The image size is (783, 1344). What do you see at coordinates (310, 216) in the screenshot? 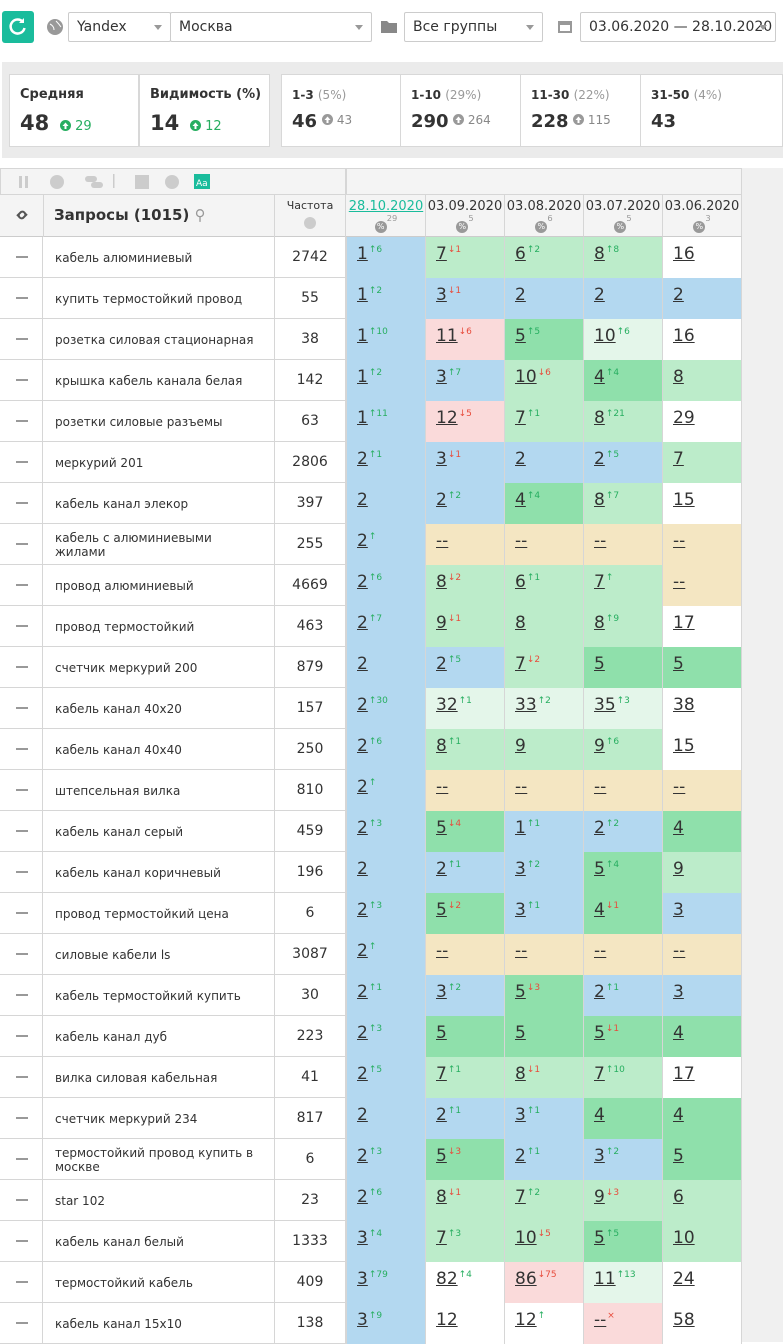
I see `freq-header: Частота` at bounding box center [310, 216].